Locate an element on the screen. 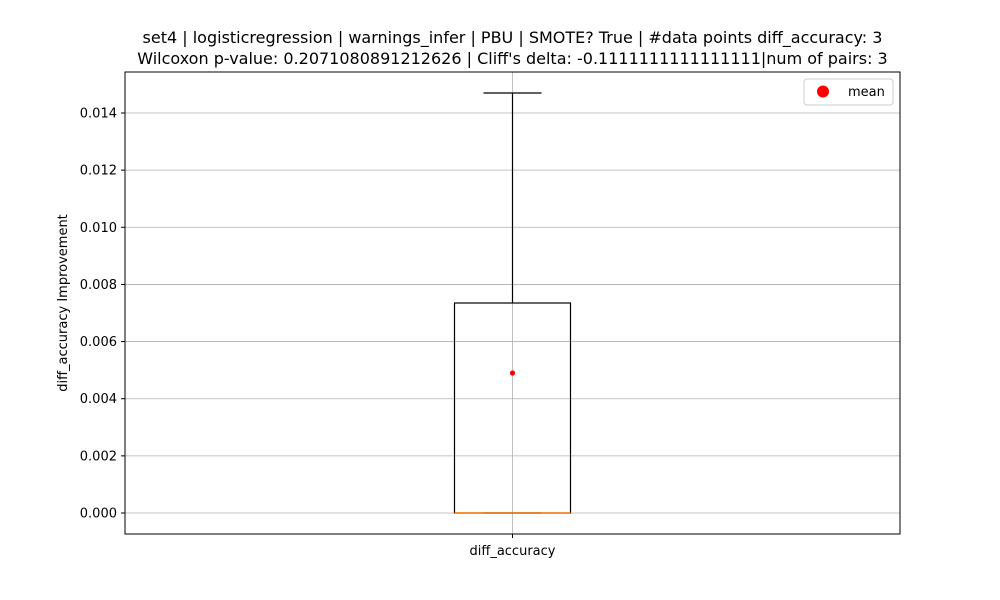 Image resolution: width=1000 pixels, height=600 pixels. y-tick-label: 0.008 is located at coordinates (98, 285).